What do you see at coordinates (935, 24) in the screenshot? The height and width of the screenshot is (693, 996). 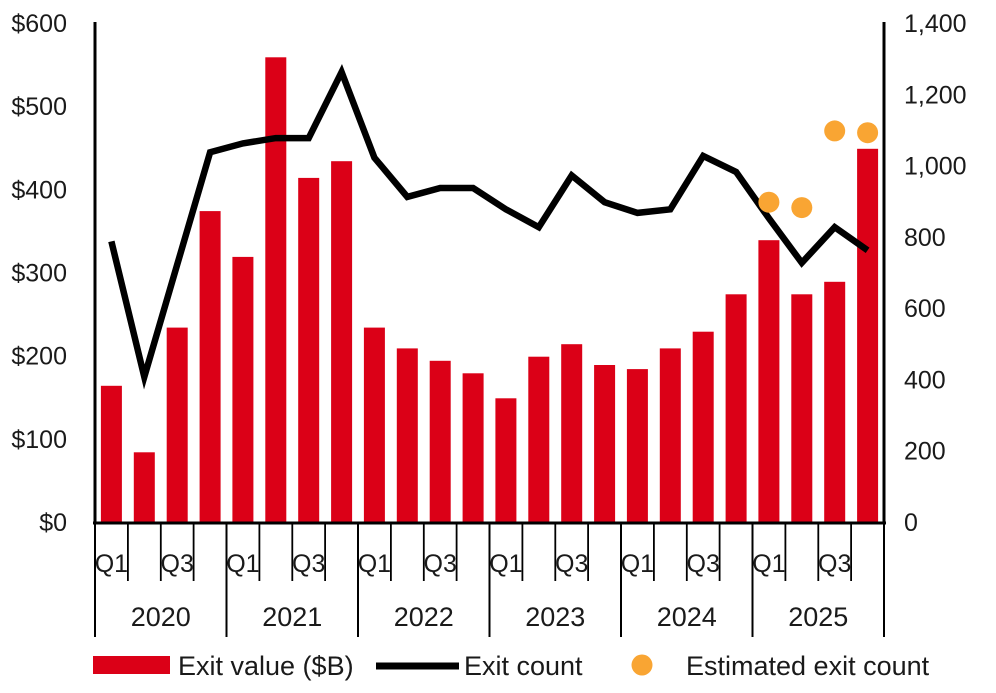 I see `right-axis-tick-label: 1,400` at bounding box center [935, 24].